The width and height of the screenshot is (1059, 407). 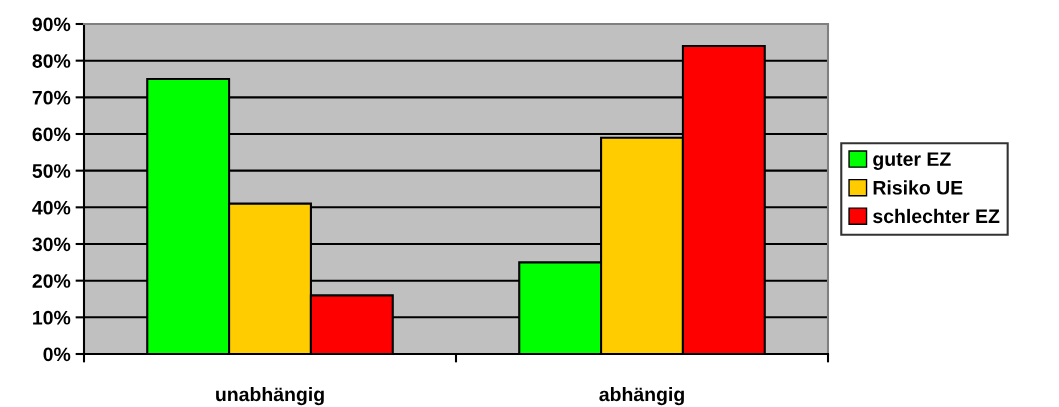 I want to click on y-tick-label: 0%, so click(x=57, y=354).